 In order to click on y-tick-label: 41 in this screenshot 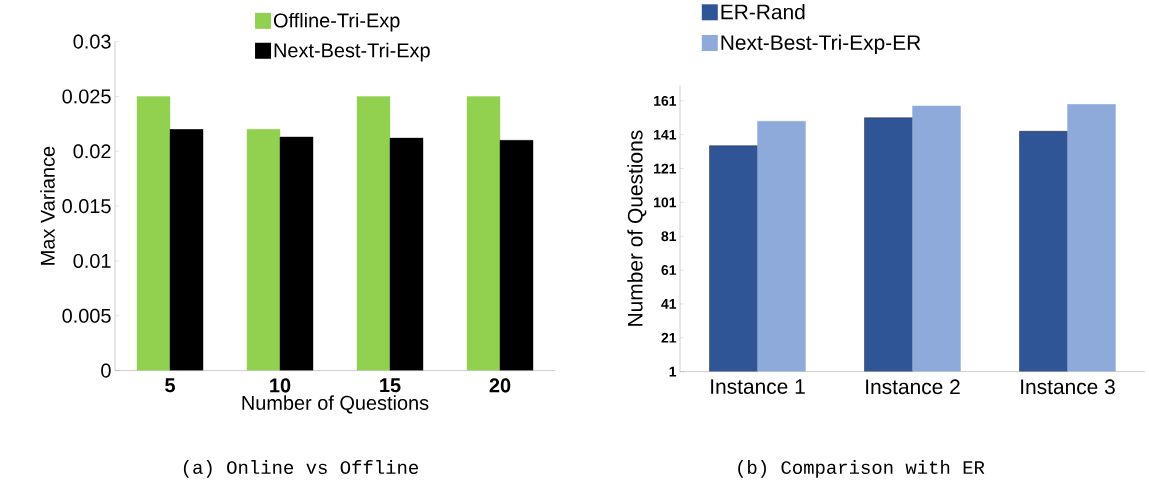, I will do `click(669, 304)`.